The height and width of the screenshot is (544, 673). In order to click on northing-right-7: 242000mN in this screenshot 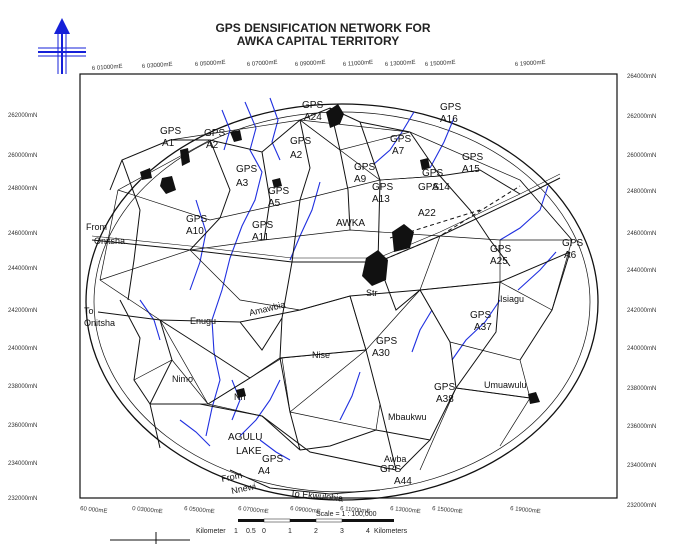, I will do `click(641, 311)`.